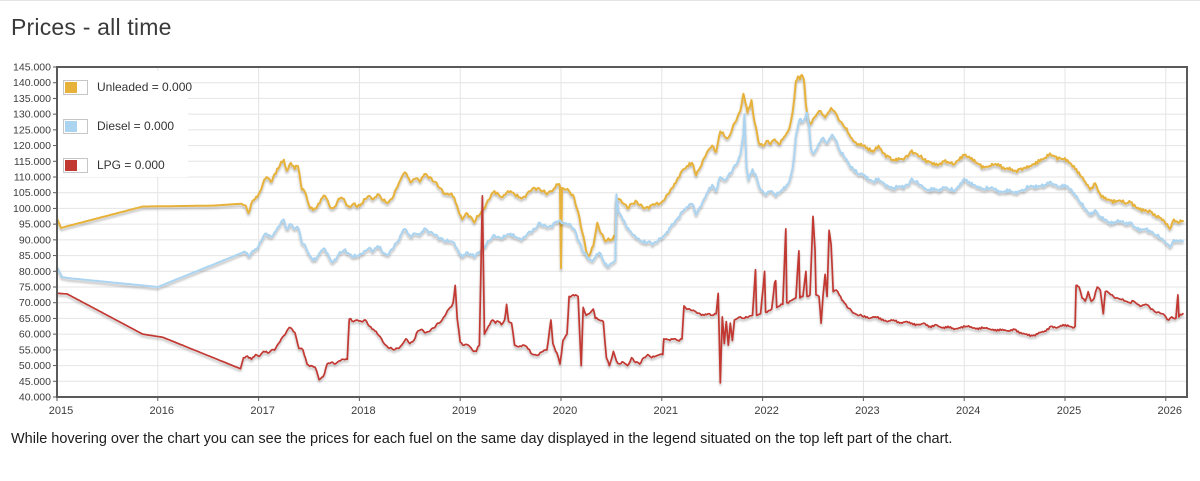  I want to click on x-axis-label: 2020, so click(565, 411).